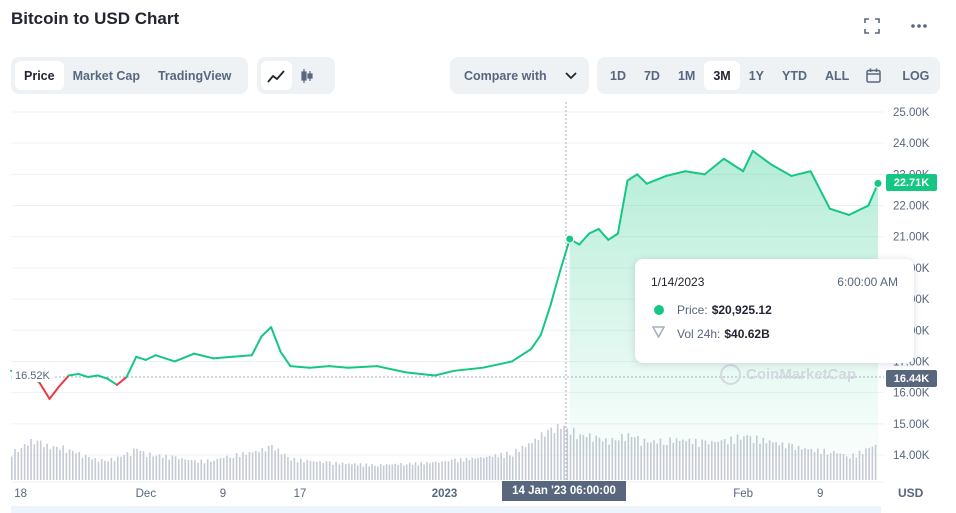 This screenshot has width=956, height=513. What do you see at coordinates (873, 75) in the screenshot?
I see `calendar-icon` at bounding box center [873, 75].